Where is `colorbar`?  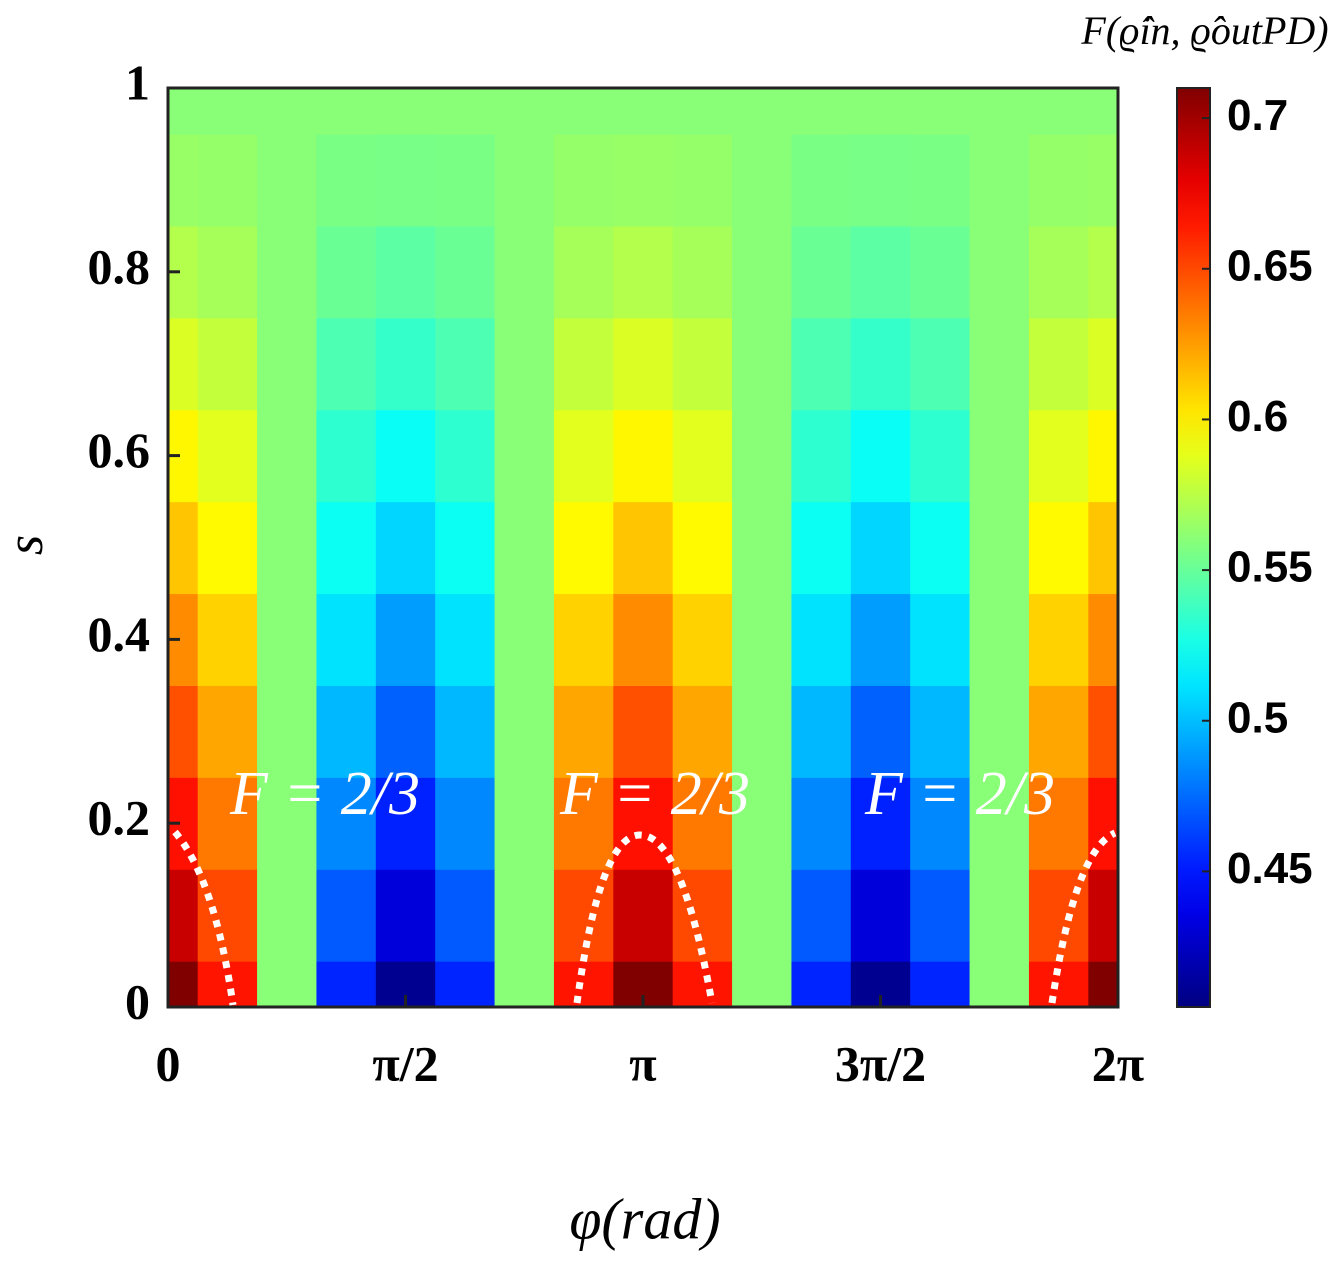
colorbar is located at coordinates (1193, 547).